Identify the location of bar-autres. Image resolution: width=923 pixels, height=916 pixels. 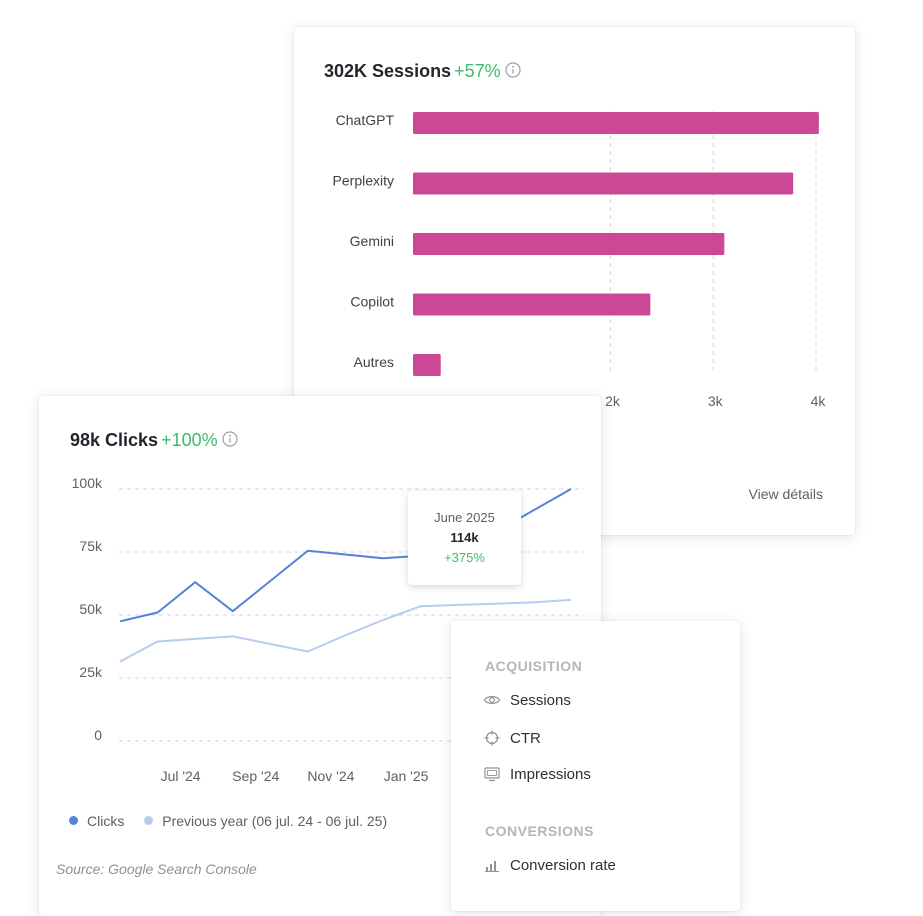
(427, 365).